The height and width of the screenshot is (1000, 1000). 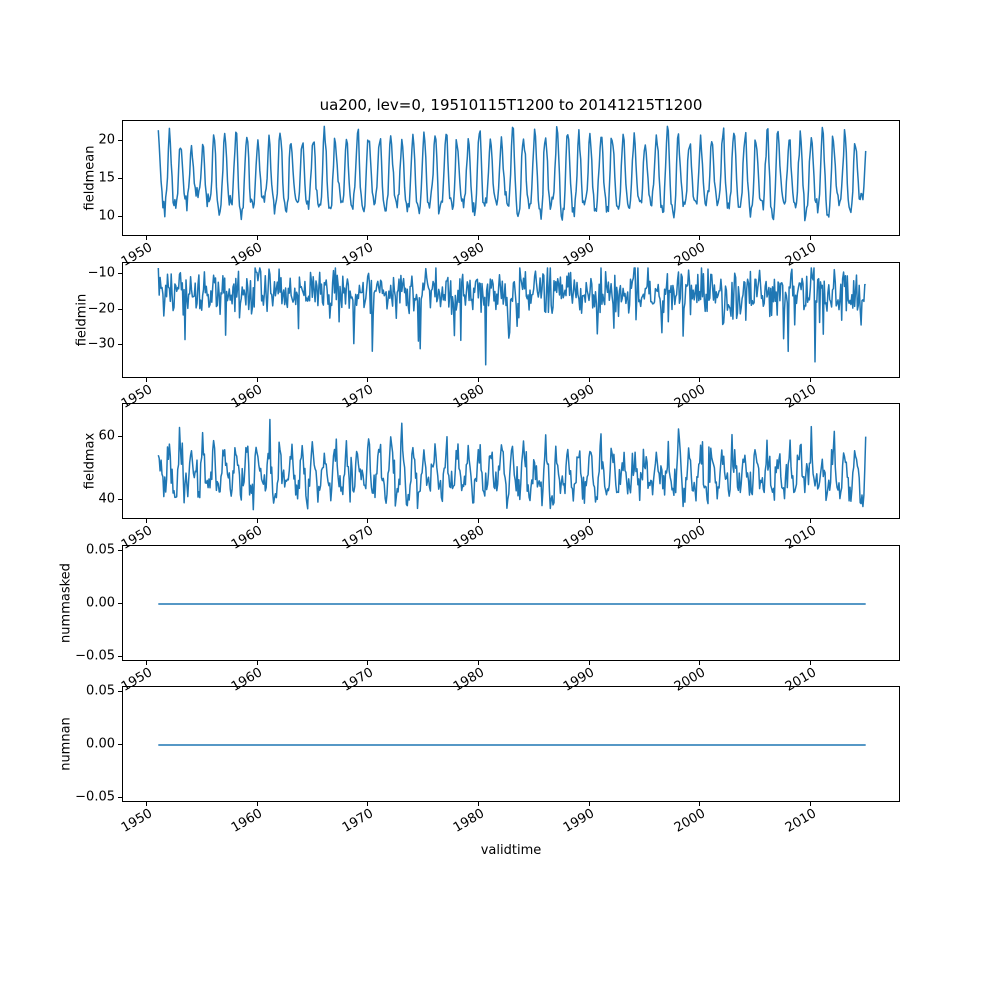 I want to click on subplot-fieldmean, so click(x=511, y=178).